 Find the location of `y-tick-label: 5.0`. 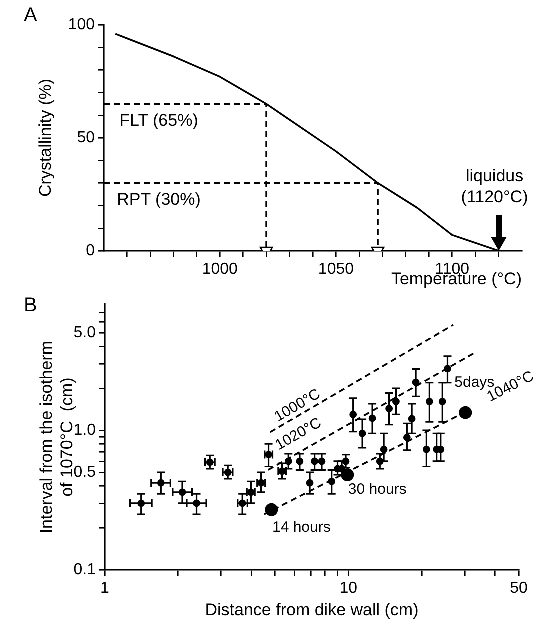

y-tick-label: 5.0 is located at coordinates (85, 333).